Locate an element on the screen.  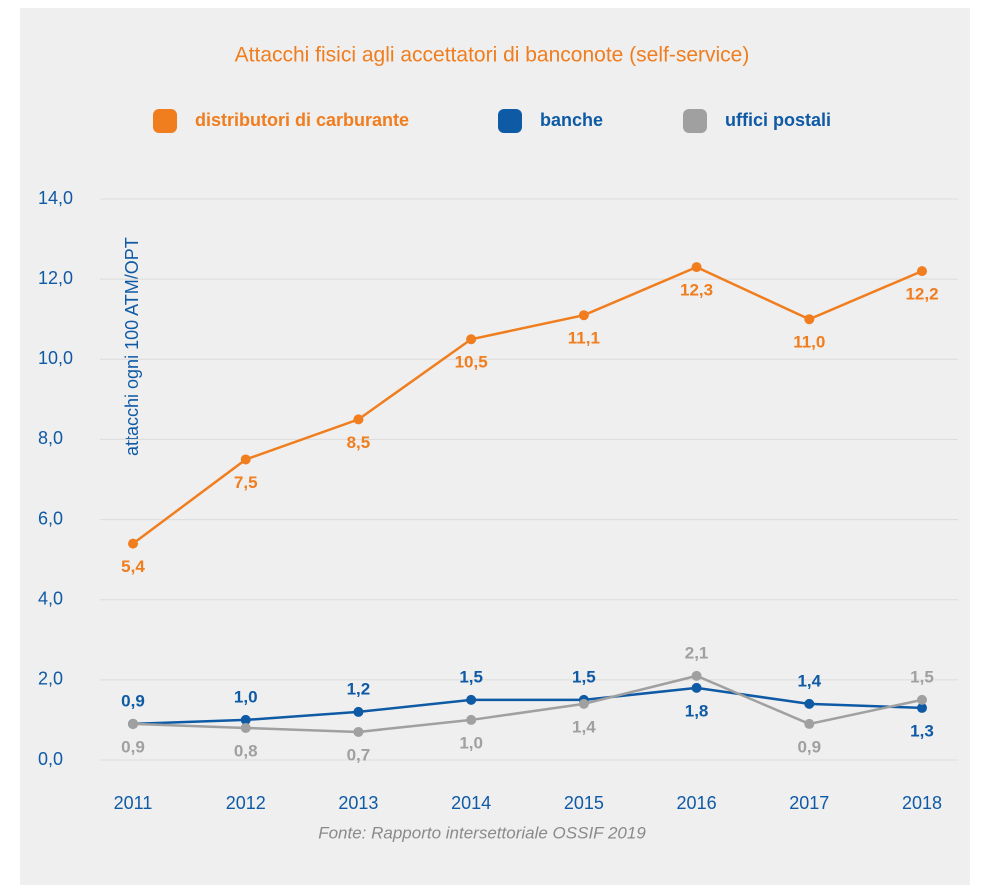
legend-label: distributori di carburante is located at coordinates (302, 120).